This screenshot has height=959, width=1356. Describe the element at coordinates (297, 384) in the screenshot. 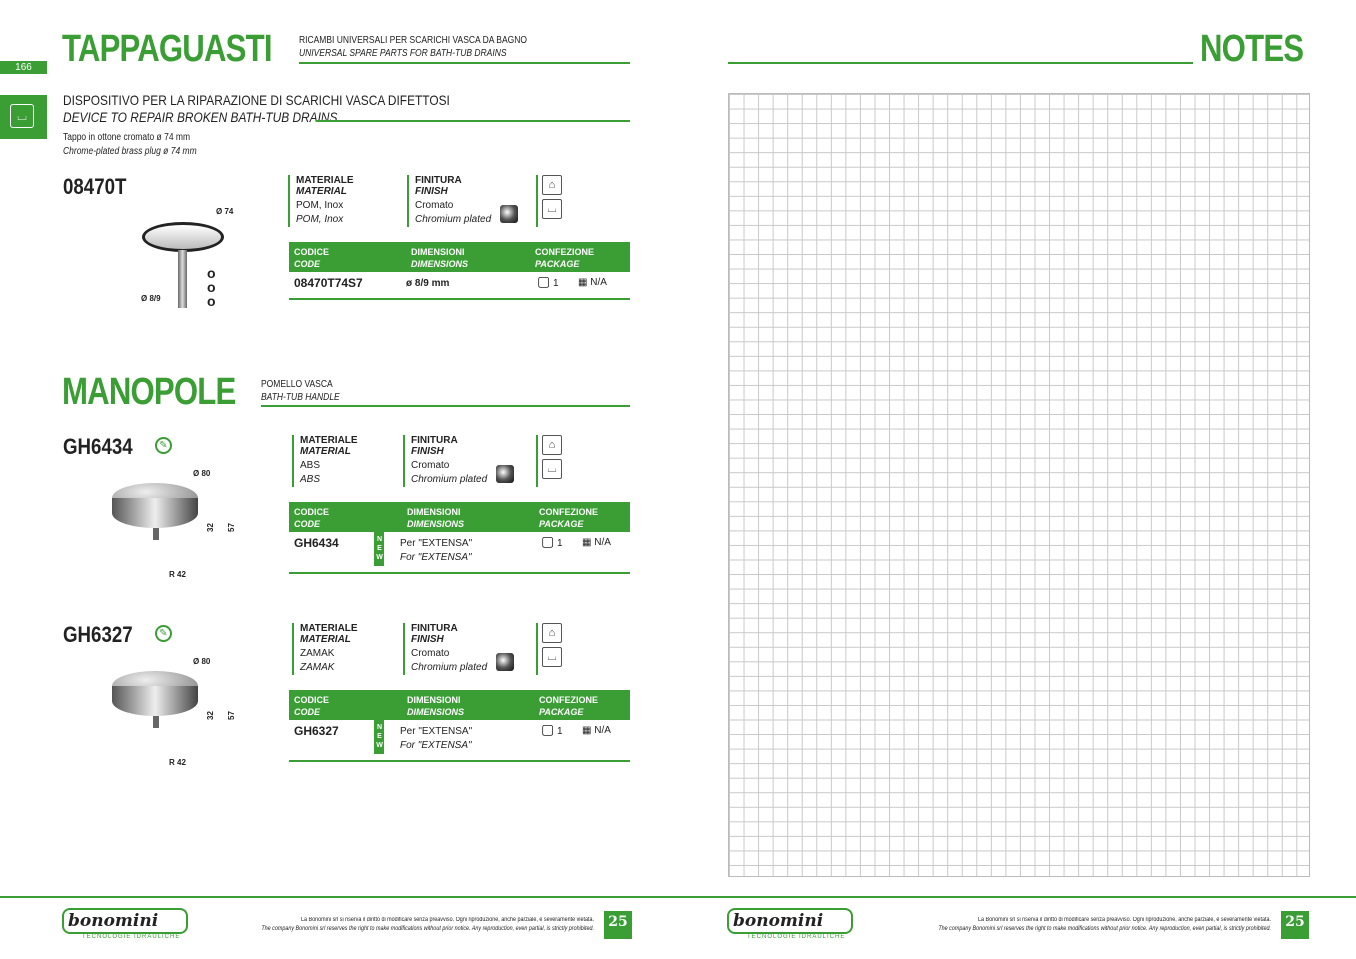

I see `section2-subtitle-it: POMELLO VASCA` at that location.